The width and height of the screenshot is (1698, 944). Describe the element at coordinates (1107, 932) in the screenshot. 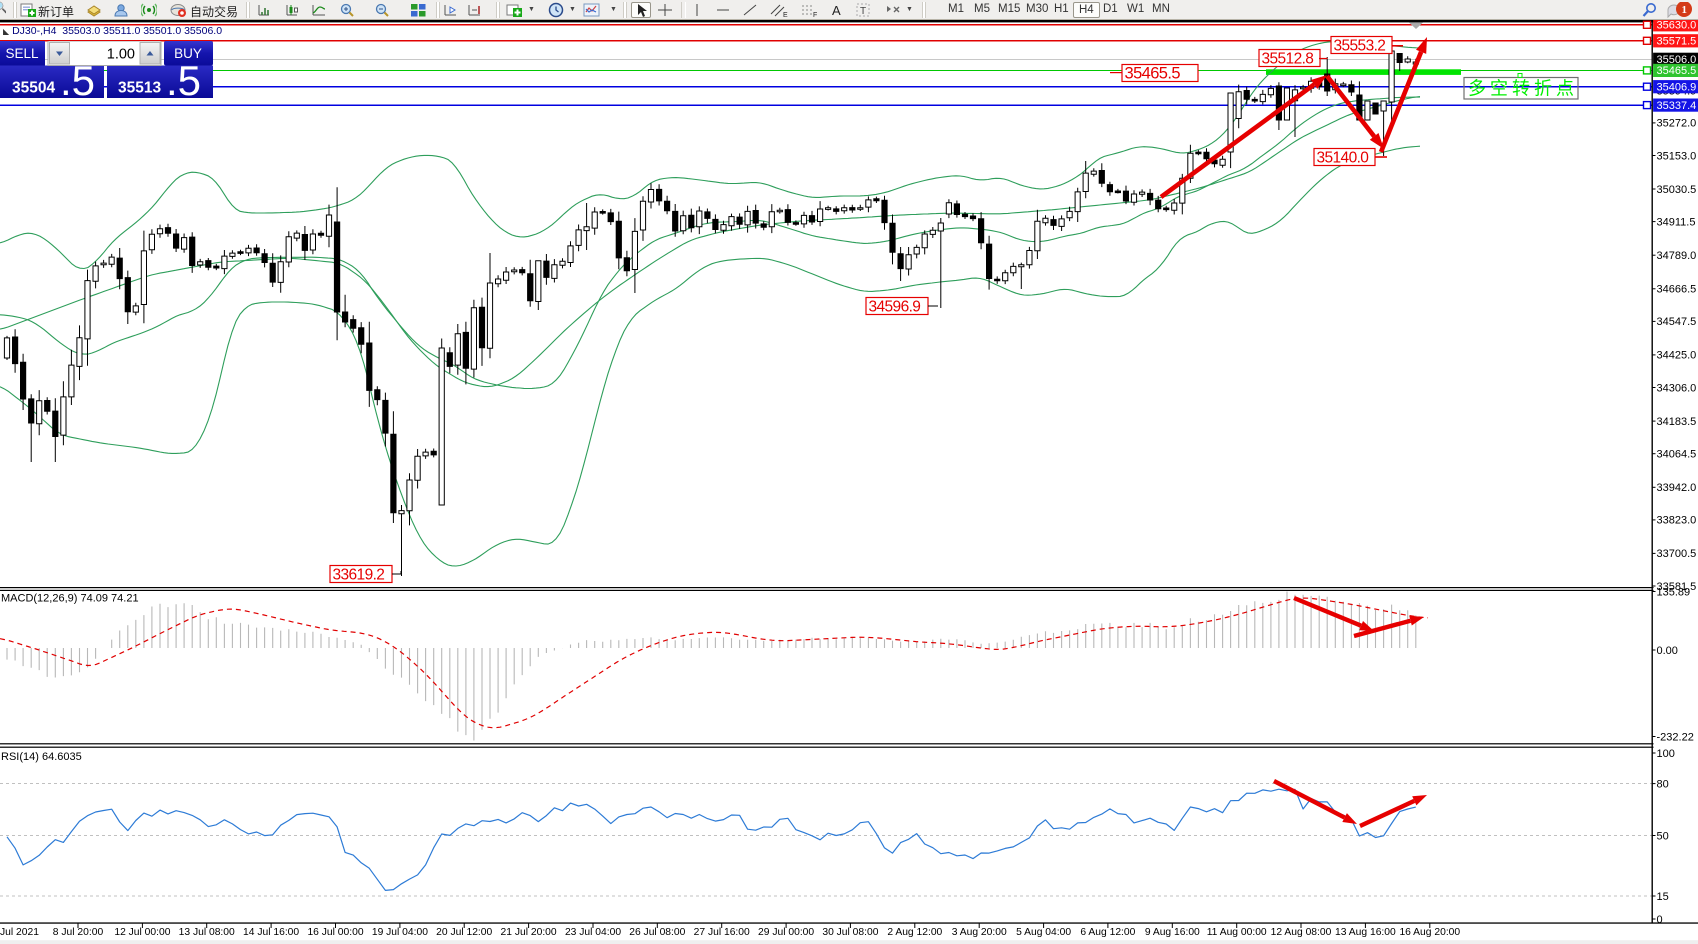

I see `svg-text: 6 Aug 12:00` at that location.